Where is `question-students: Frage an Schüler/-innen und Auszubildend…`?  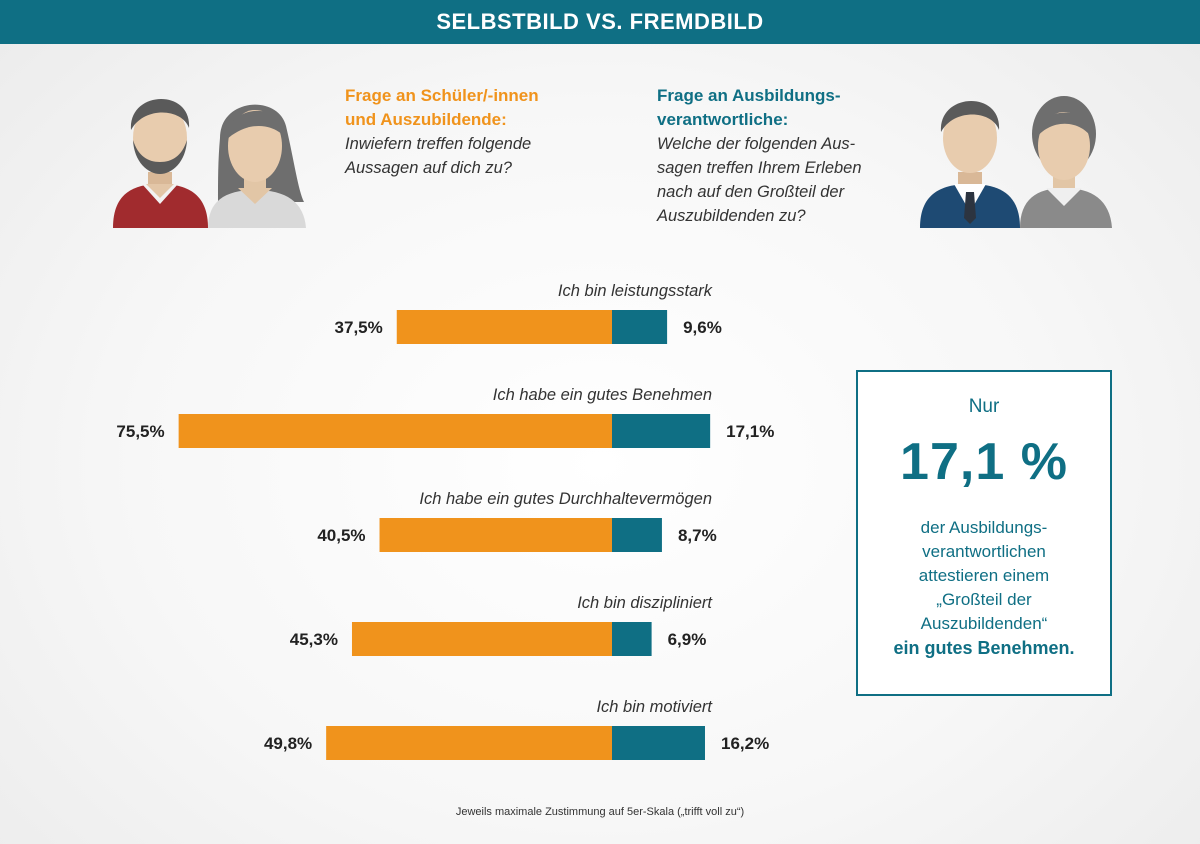
question-students: Frage an Schüler/-innen und Auszubildend… is located at coordinates (475, 132).